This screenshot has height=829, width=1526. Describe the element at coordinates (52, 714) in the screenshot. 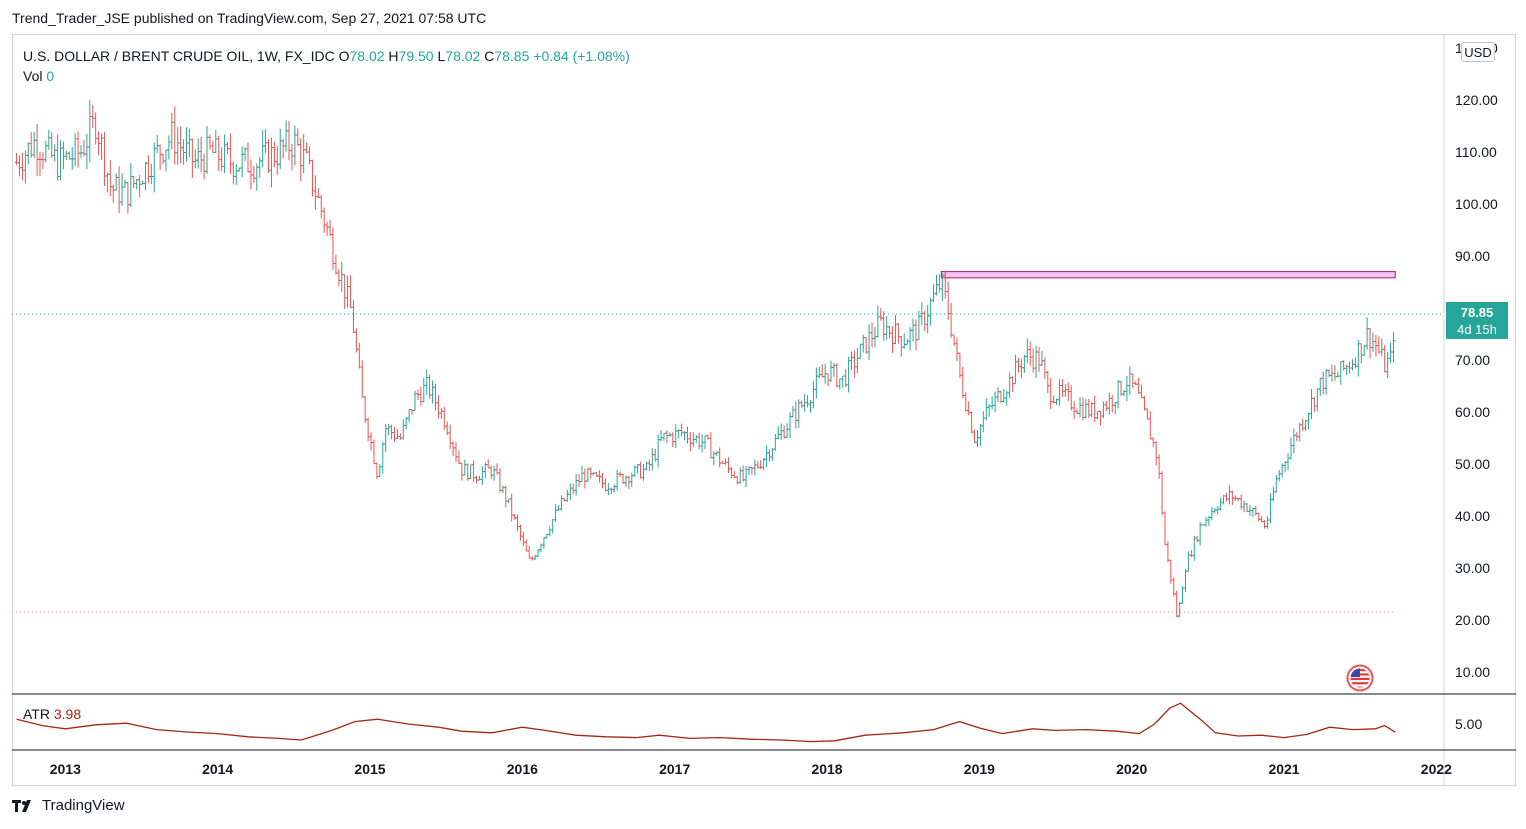

I see `atr-legend: ATR 3.98` at that location.